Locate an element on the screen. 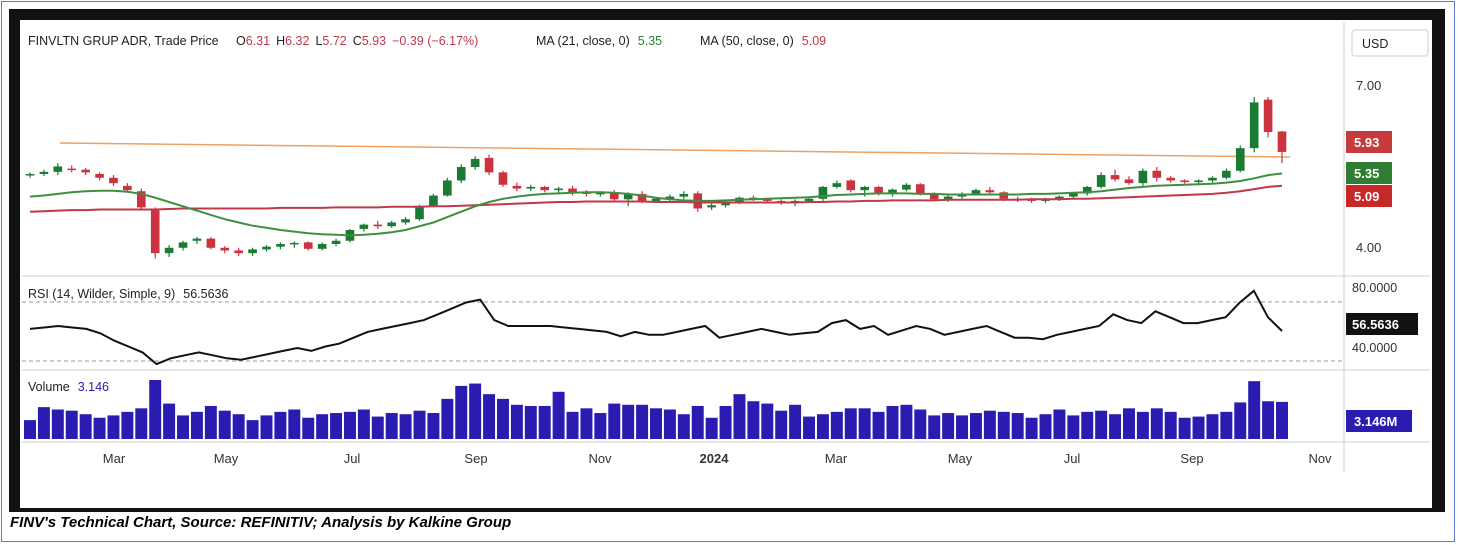 This screenshot has width=1458, height=545. brand-label: LSEG is located at coordinates (1385, 495).